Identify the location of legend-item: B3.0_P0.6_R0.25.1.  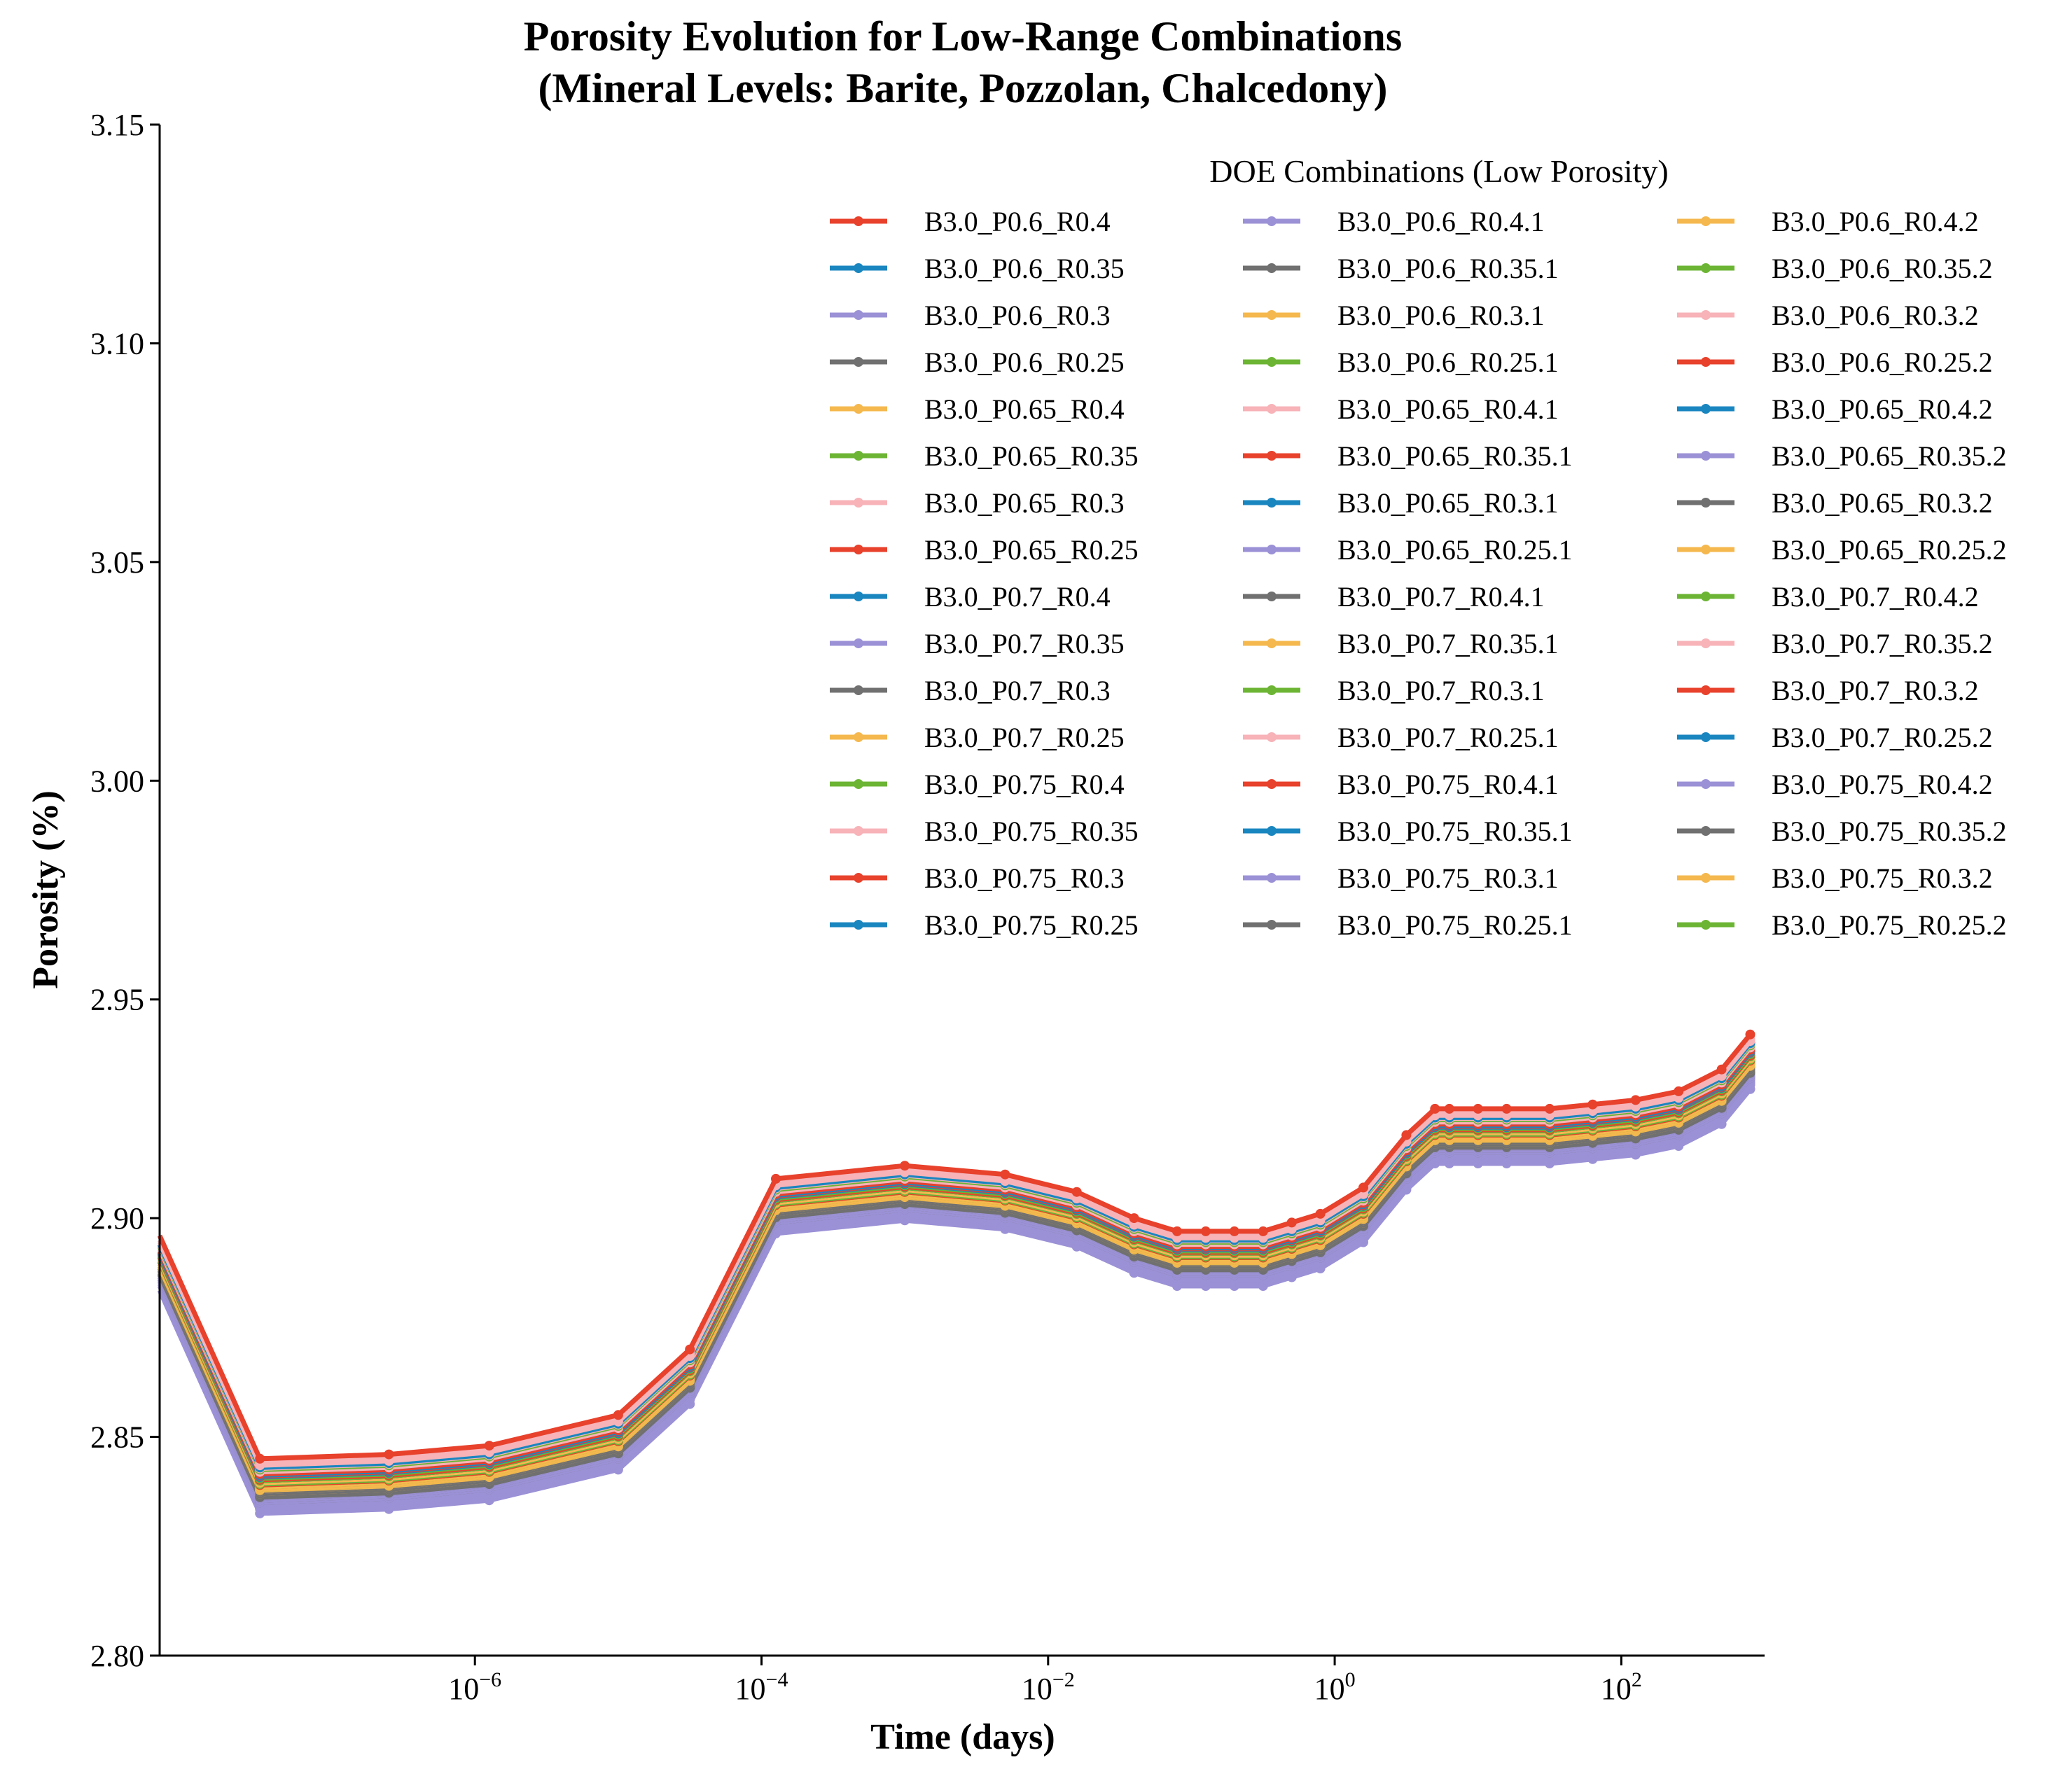
(1401, 362).